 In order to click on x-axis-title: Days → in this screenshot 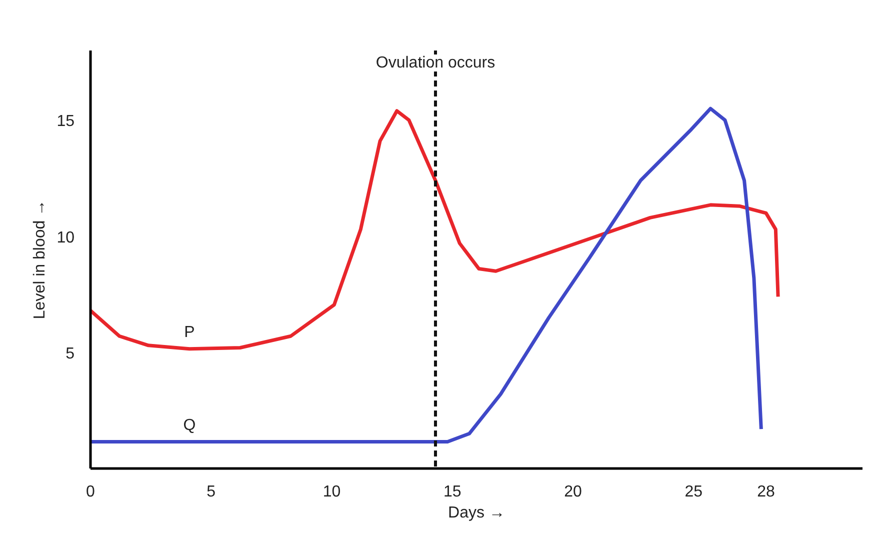, I will do `click(476, 513)`.